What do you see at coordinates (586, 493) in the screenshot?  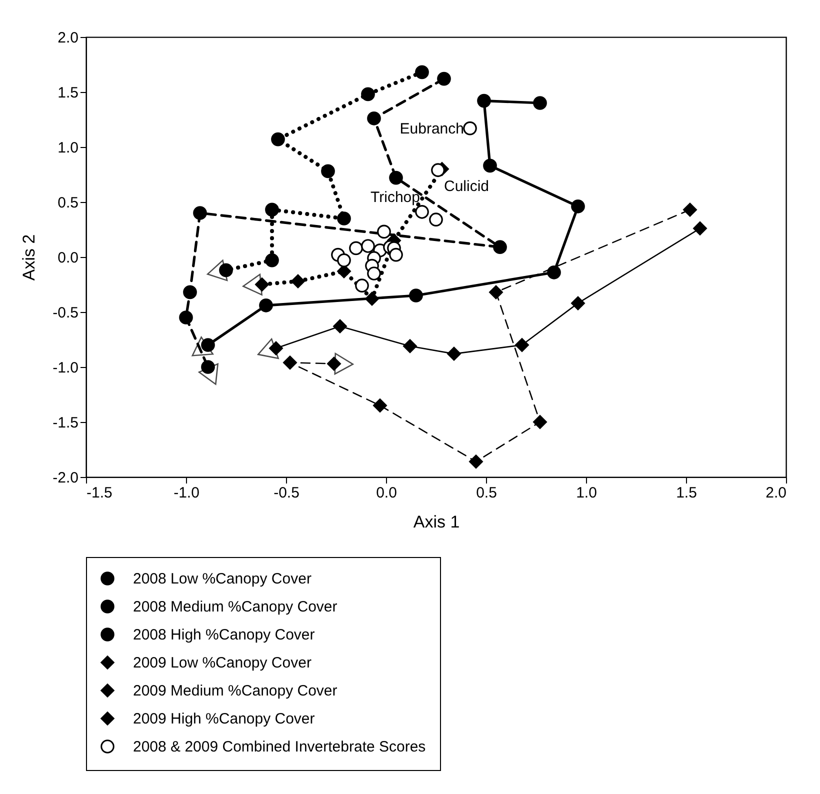 I see `x-tick-label: 1.0` at bounding box center [586, 493].